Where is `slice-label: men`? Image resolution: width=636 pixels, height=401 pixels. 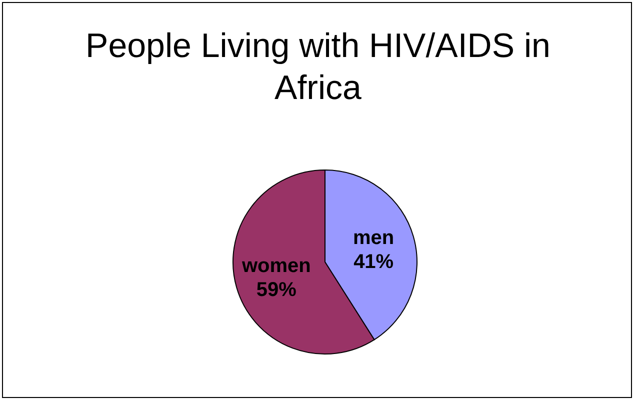
slice-label: men is located at coordinates (373, 237).